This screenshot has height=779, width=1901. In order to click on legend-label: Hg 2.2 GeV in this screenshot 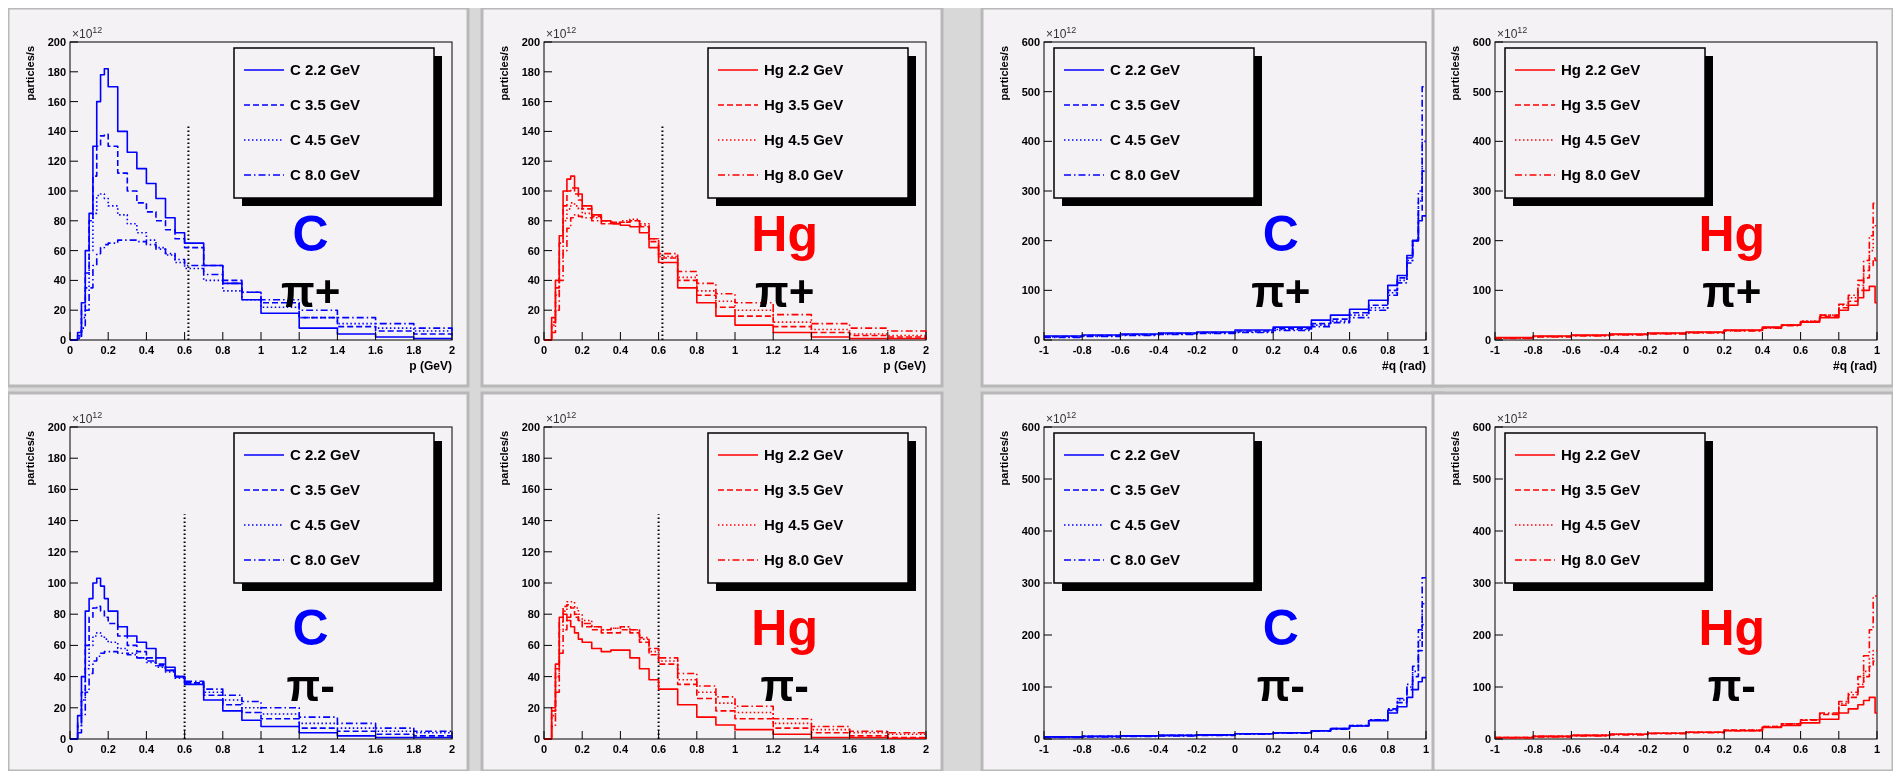, I will do `click(1601, 69)`.